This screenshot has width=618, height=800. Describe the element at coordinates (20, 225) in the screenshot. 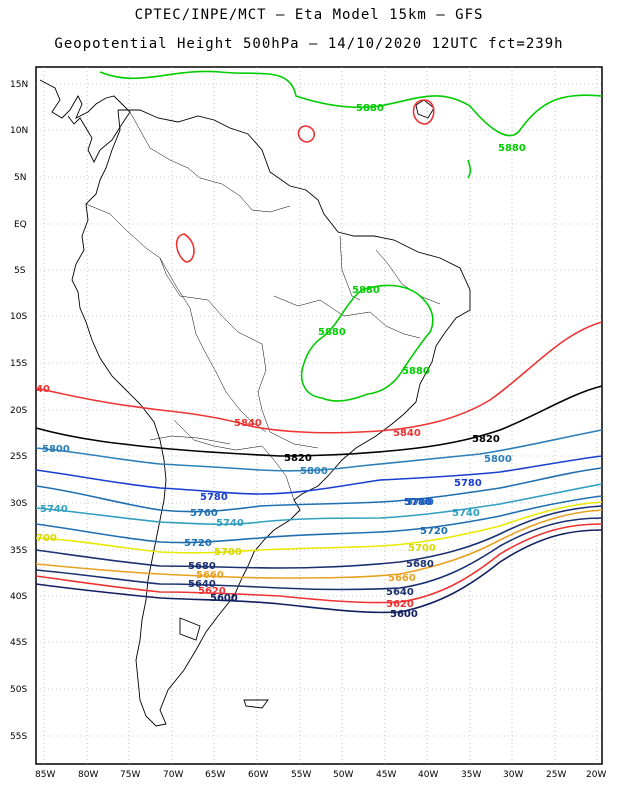

I see `lat-label: EQ` at that location.